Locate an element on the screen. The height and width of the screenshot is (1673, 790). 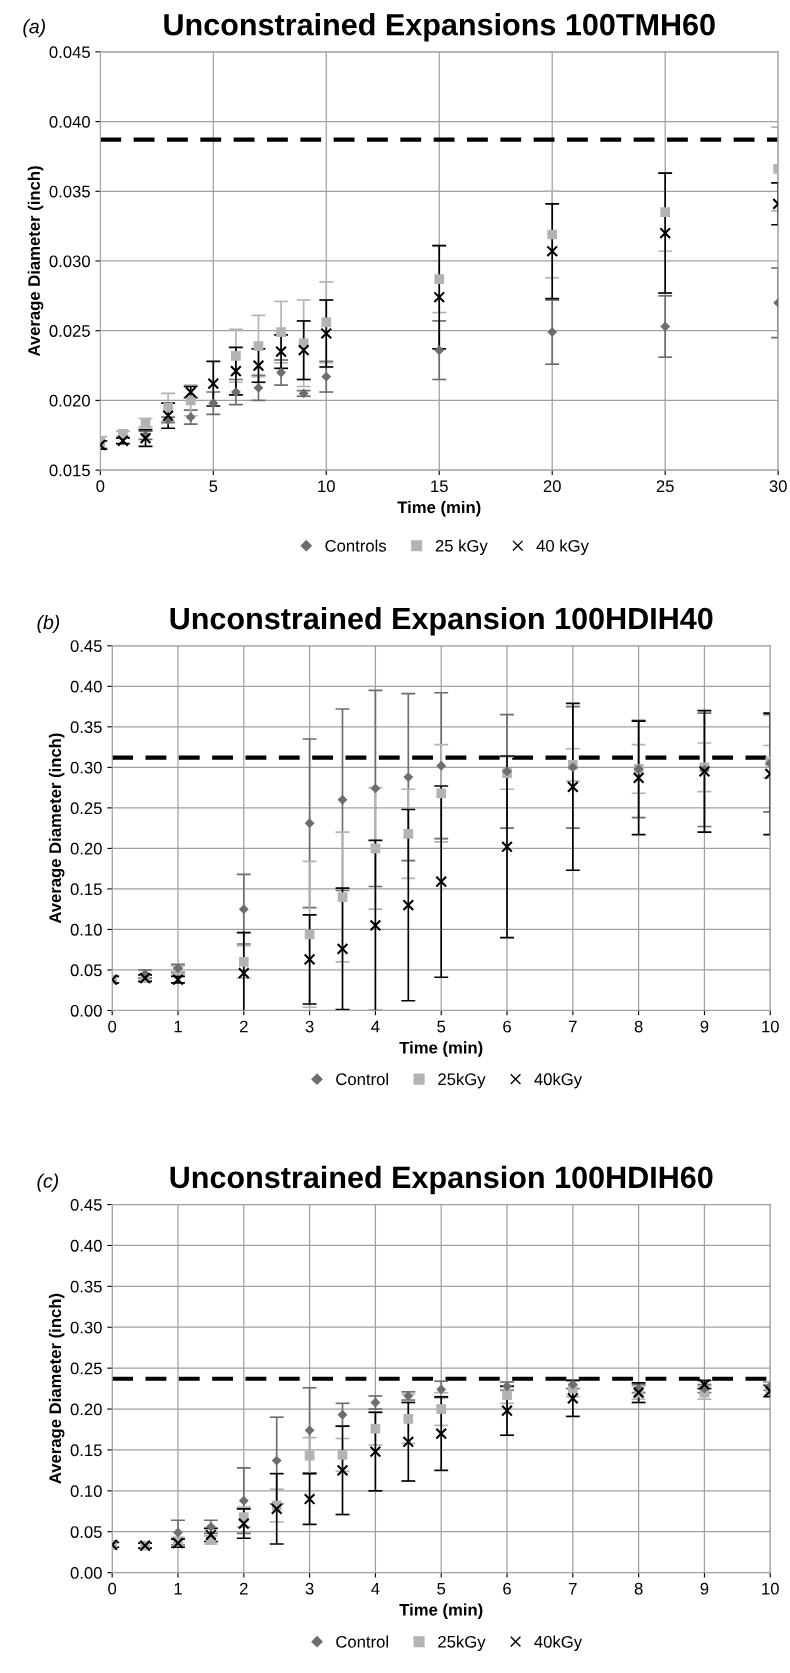
text: (a) is located at coordinates (34, 28).